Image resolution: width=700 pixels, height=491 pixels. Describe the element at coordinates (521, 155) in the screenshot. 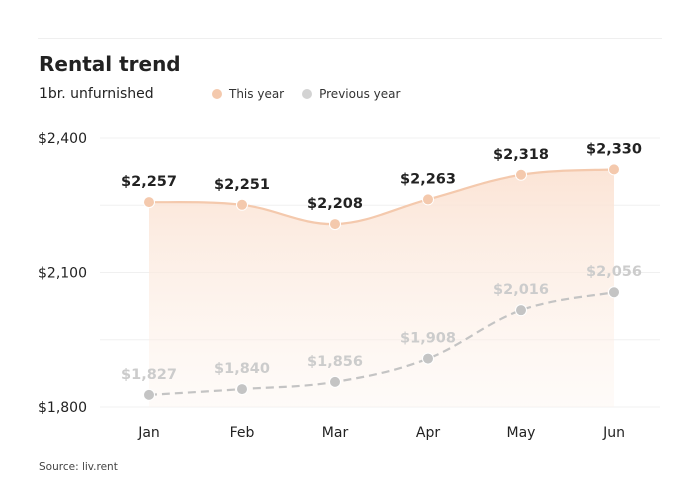

I see `data-label-this-year: $2,318` at that location.